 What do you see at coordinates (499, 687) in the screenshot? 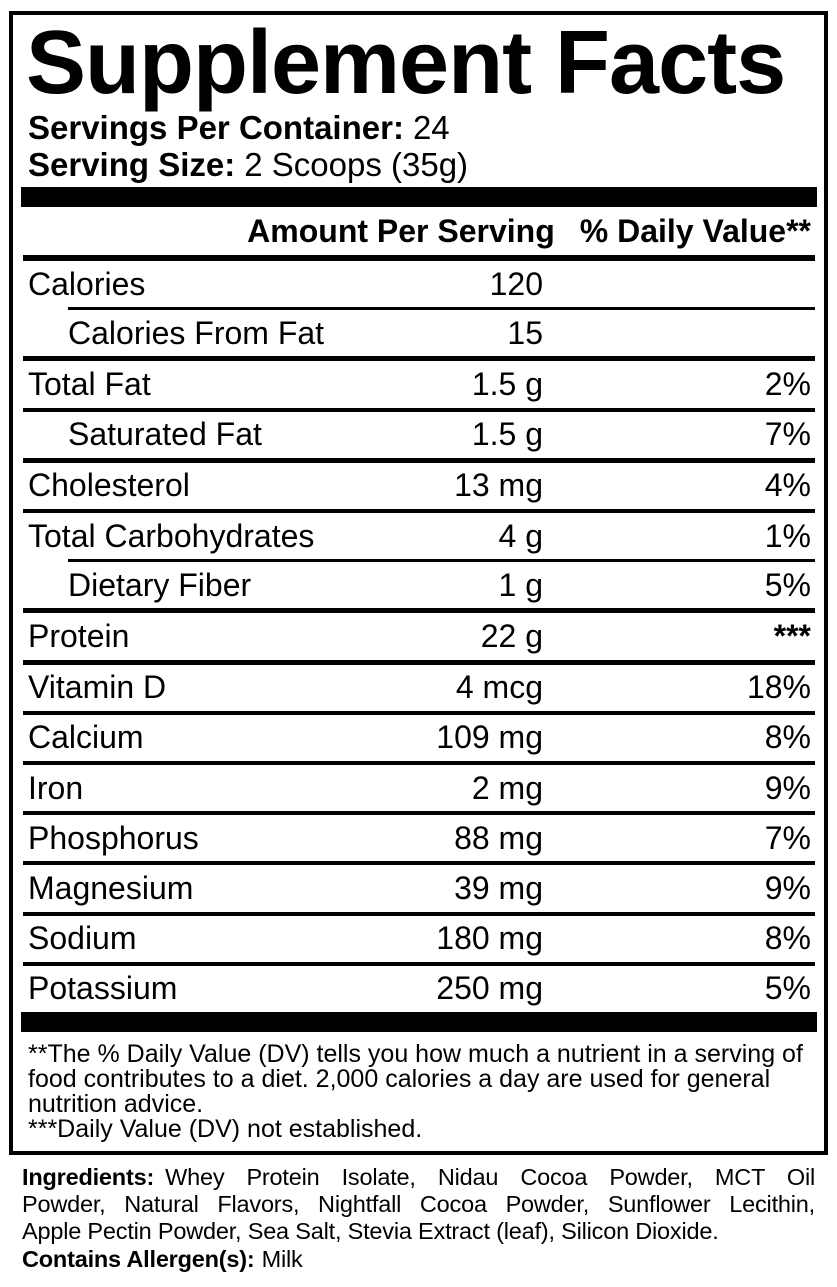
I see `nutrient-amount: 4 mcg` at bounding box center [499, 687].